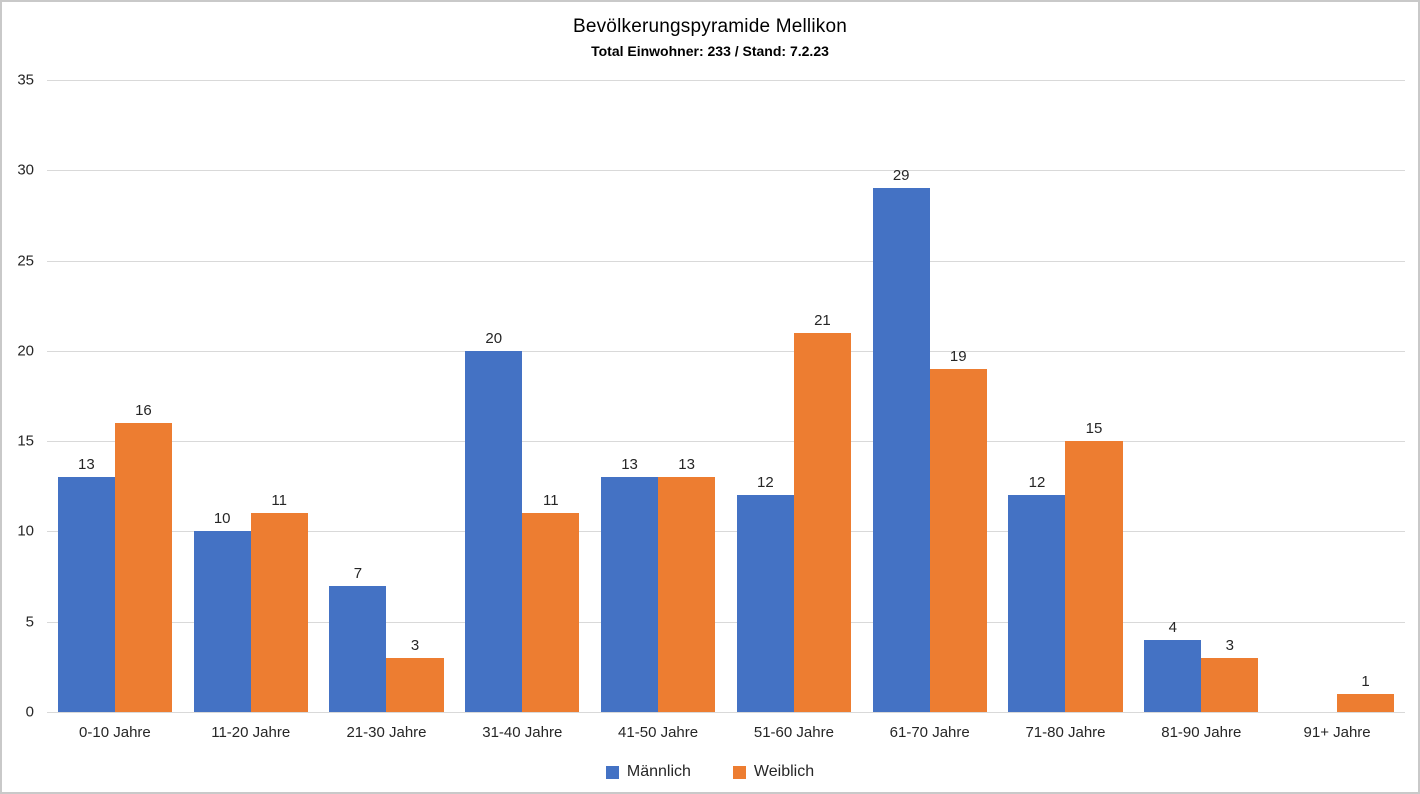  What do you see at coordinates (386, 732) in the screenshot?
I see `x-axis-tick-label-21-30 Jahre: 21-30 Jahre` at bounding box center [386, 732].